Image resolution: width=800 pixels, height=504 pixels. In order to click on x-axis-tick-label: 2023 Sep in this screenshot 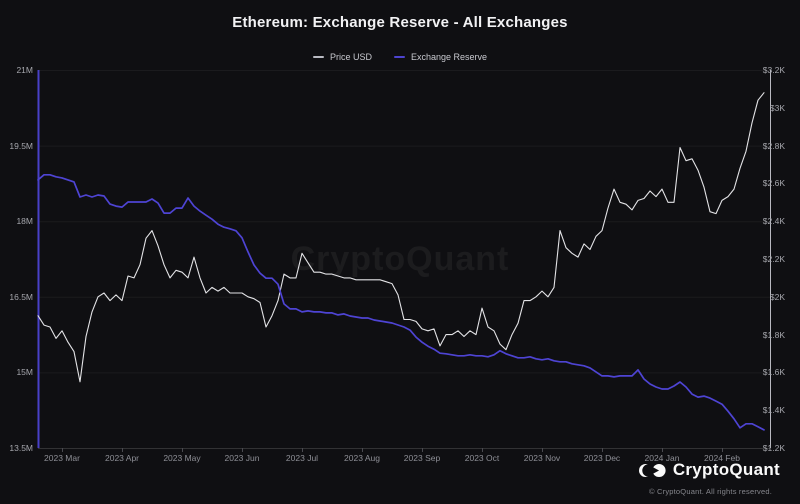, I will do `click(422, 458)`.